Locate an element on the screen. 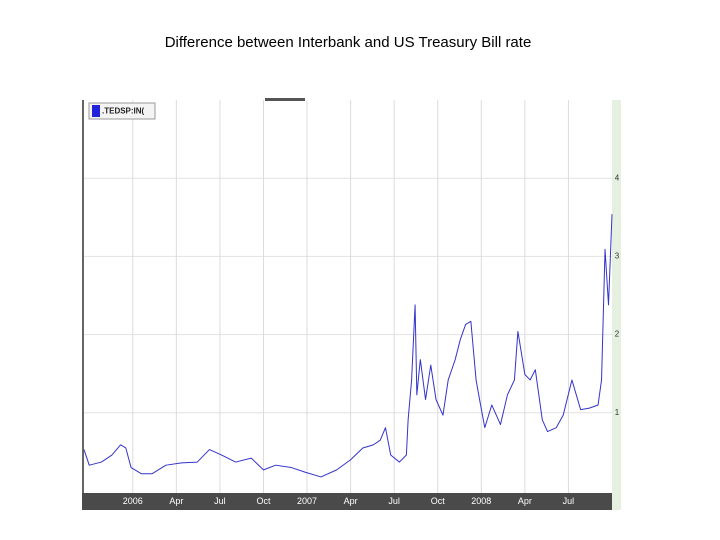 This screenshot has height=540, width=720. legend-label: .TEDSP:IN( is located at coordinates (123, 111).